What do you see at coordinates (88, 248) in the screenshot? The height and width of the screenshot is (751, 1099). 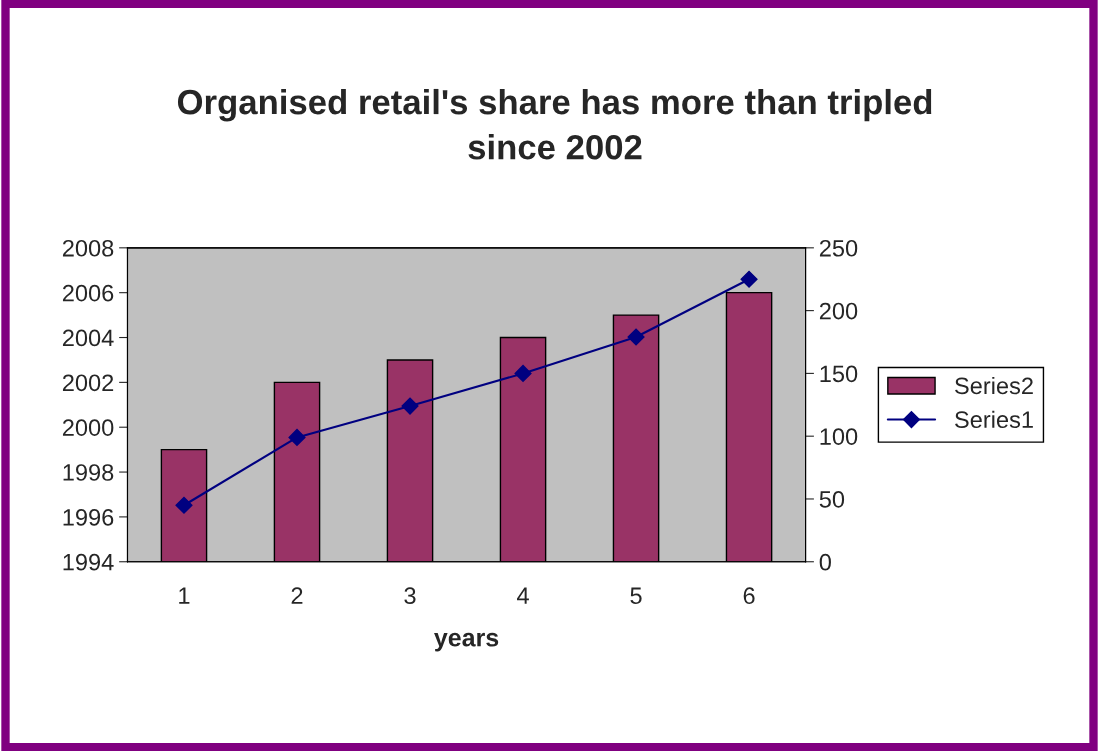 I see `y-tick-label: 2008` at bounding box center [88, 248].